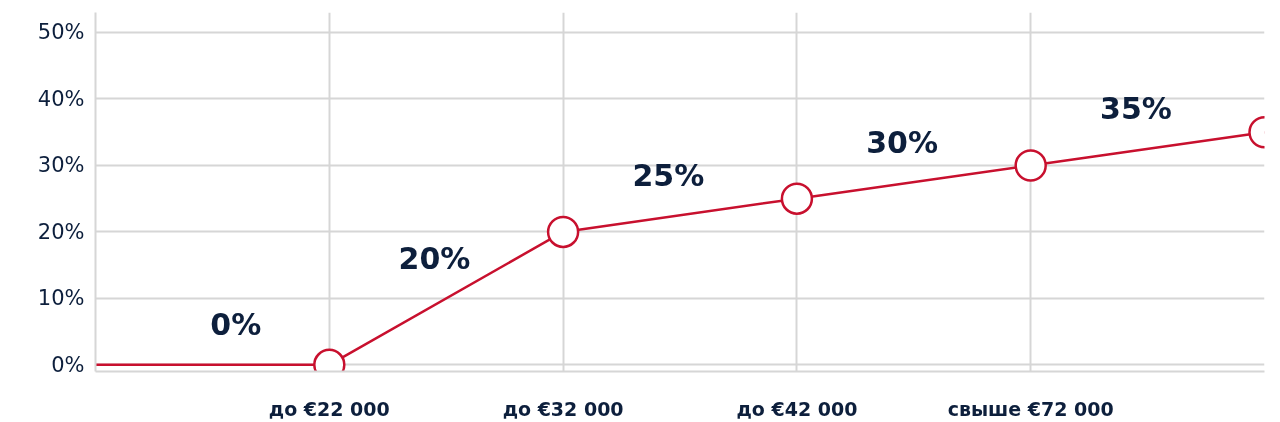 This screenshot has height=422, width=1280. What do you see at coordinates (61, 98) in the screenshot?
I see `y-tick-label: 40%` at bounding box center [61, 98].